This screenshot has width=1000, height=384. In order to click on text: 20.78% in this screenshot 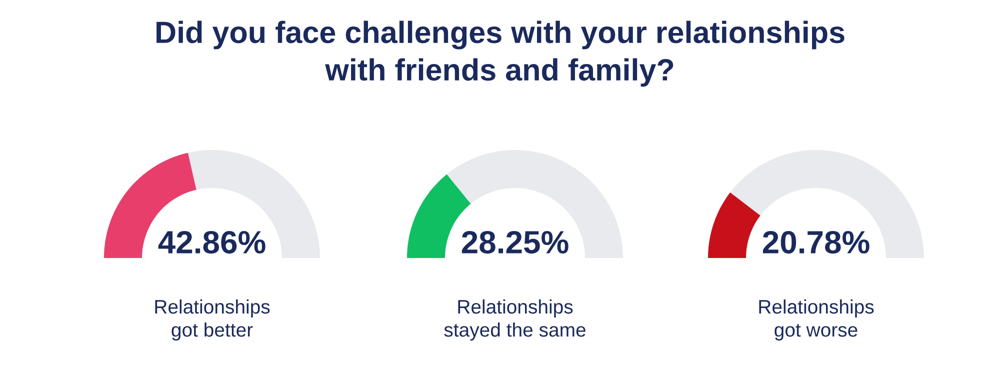, I will do `click(816, 242)`.